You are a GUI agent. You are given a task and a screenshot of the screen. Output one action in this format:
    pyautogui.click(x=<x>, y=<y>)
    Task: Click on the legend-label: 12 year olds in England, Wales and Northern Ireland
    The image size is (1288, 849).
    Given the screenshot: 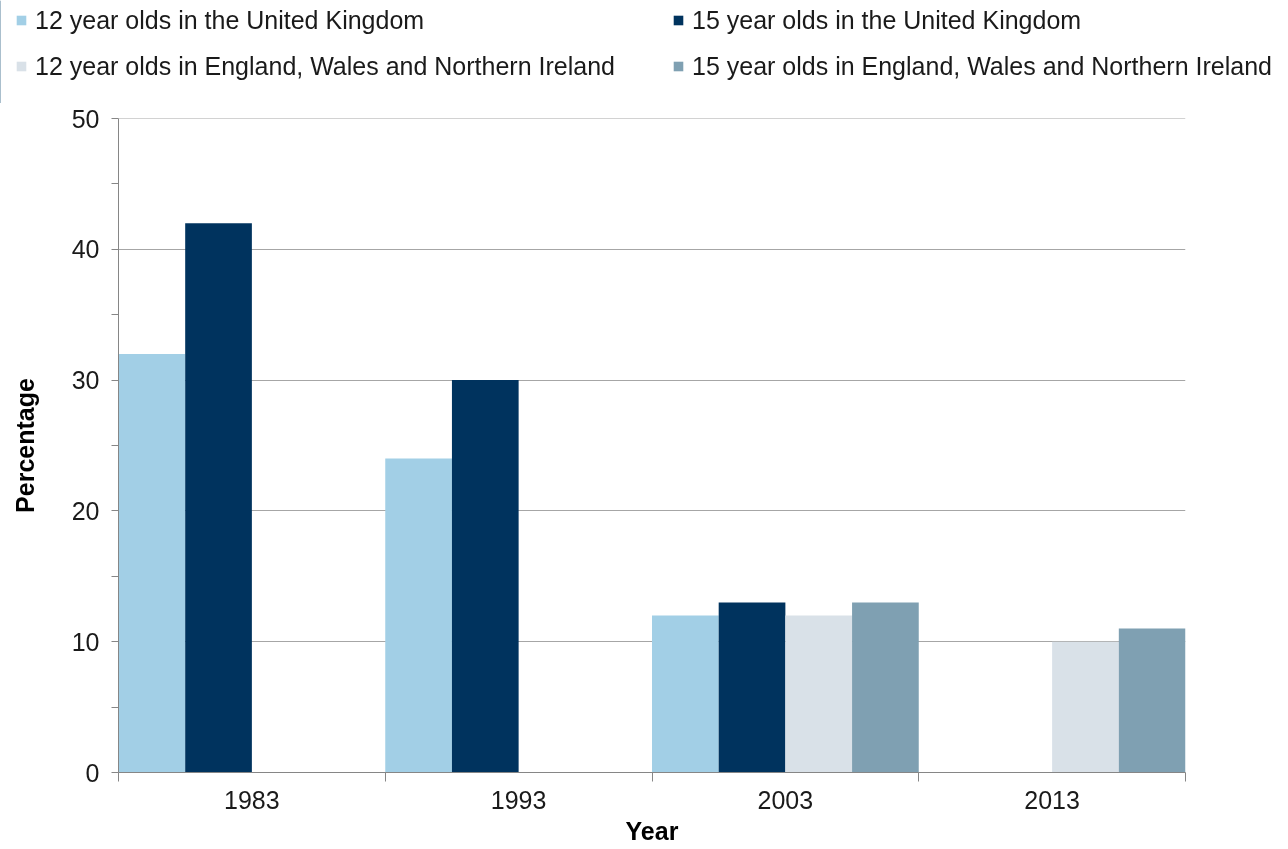 What is the action you would take?
    pyautogui.click(x=325, y=66)
    